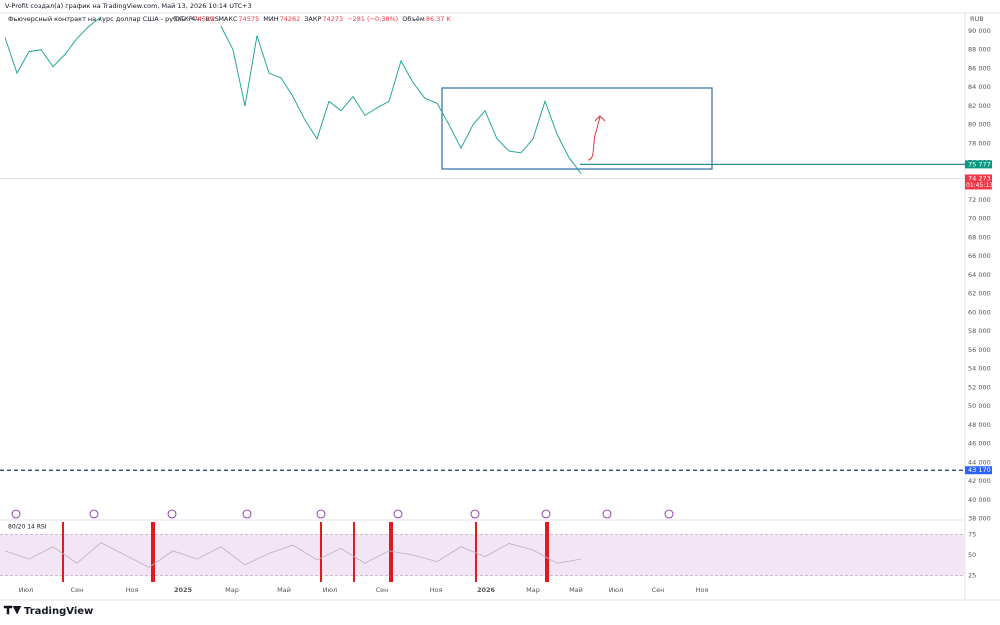 The height and width of the screenshot is (625, 1000). I want to click on y-tick-label: 78 000, so click(979, 144).